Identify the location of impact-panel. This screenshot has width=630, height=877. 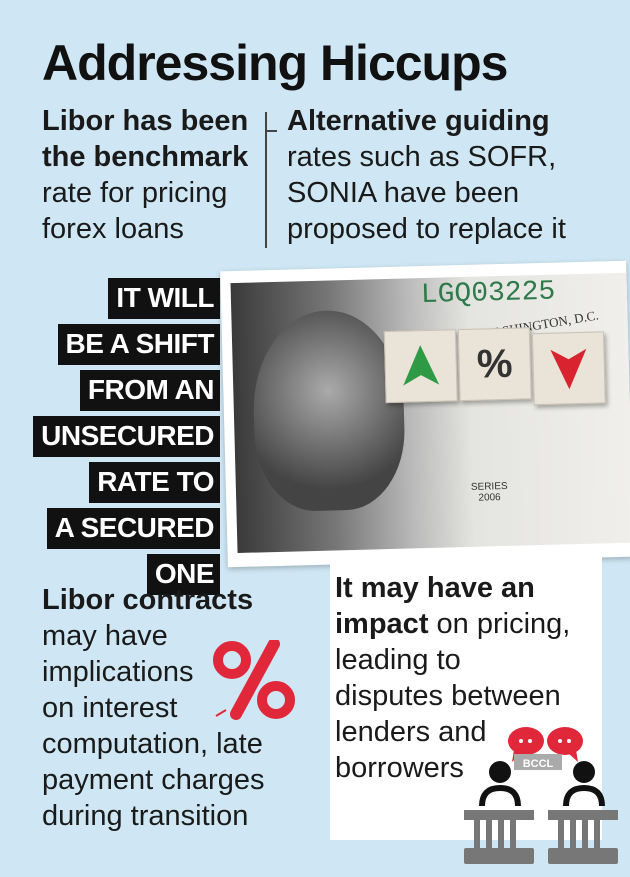
(466, 698).